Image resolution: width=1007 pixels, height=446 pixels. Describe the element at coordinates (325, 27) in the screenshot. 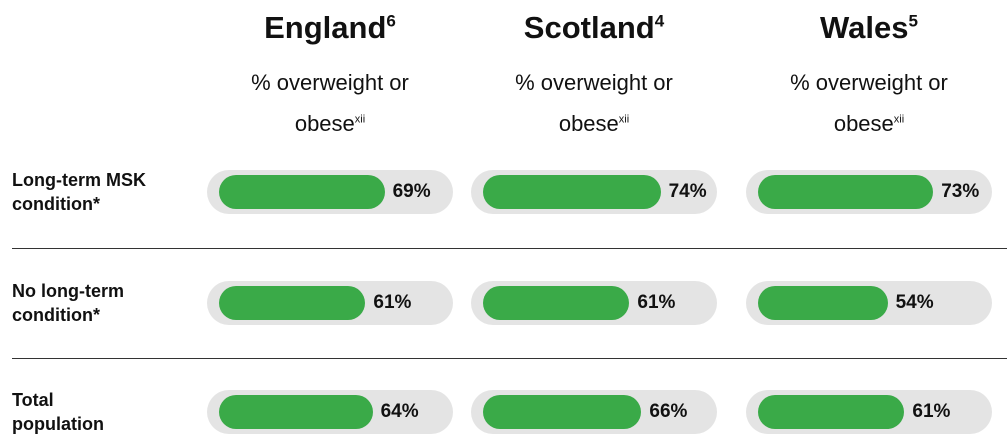

I see `column-name: England` at that location.